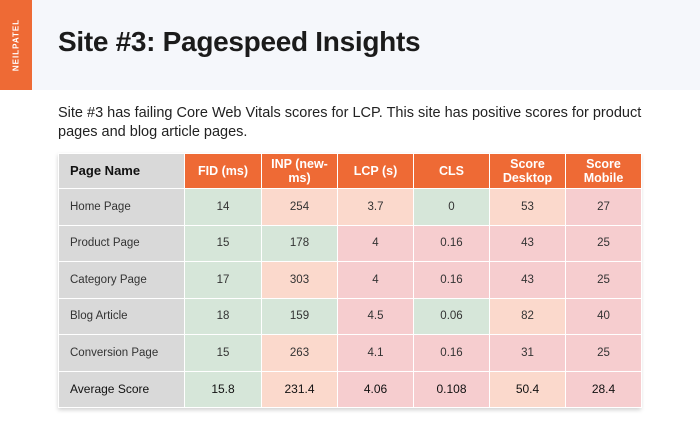 Image resolution: width=700 pixels, height=440 pixels. I want to click on cell-fid: 18, so click(223, 316).